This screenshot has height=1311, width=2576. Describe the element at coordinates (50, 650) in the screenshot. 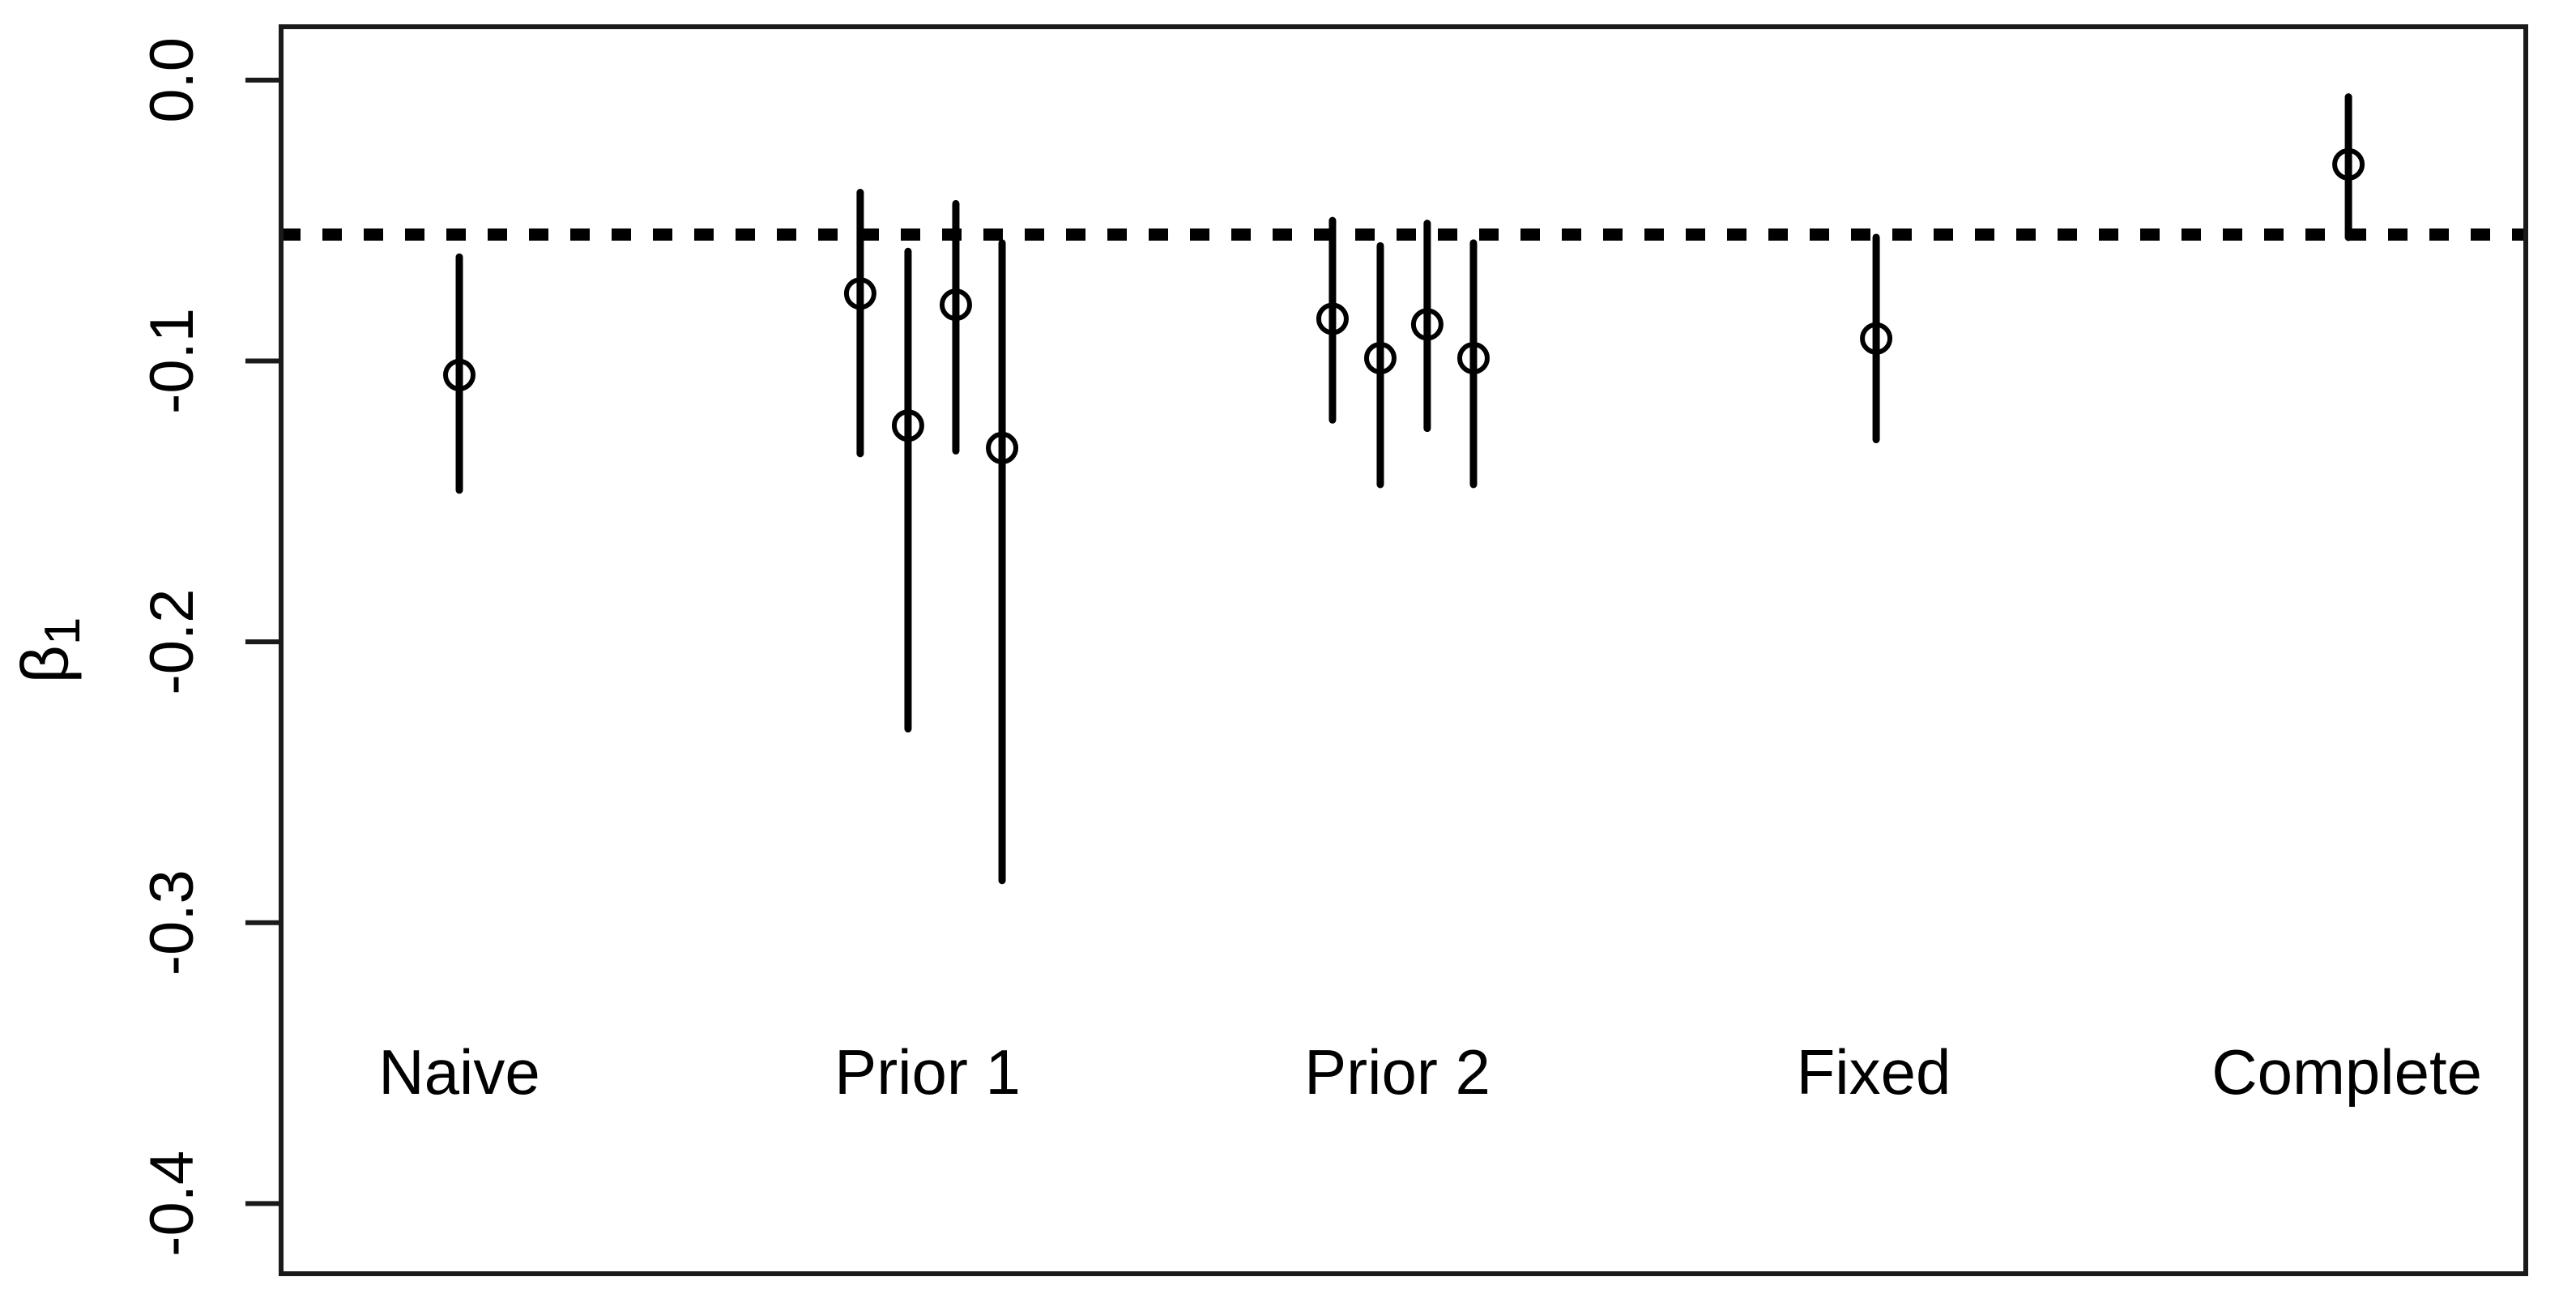

I see `y-axis-title: β1` at that location.